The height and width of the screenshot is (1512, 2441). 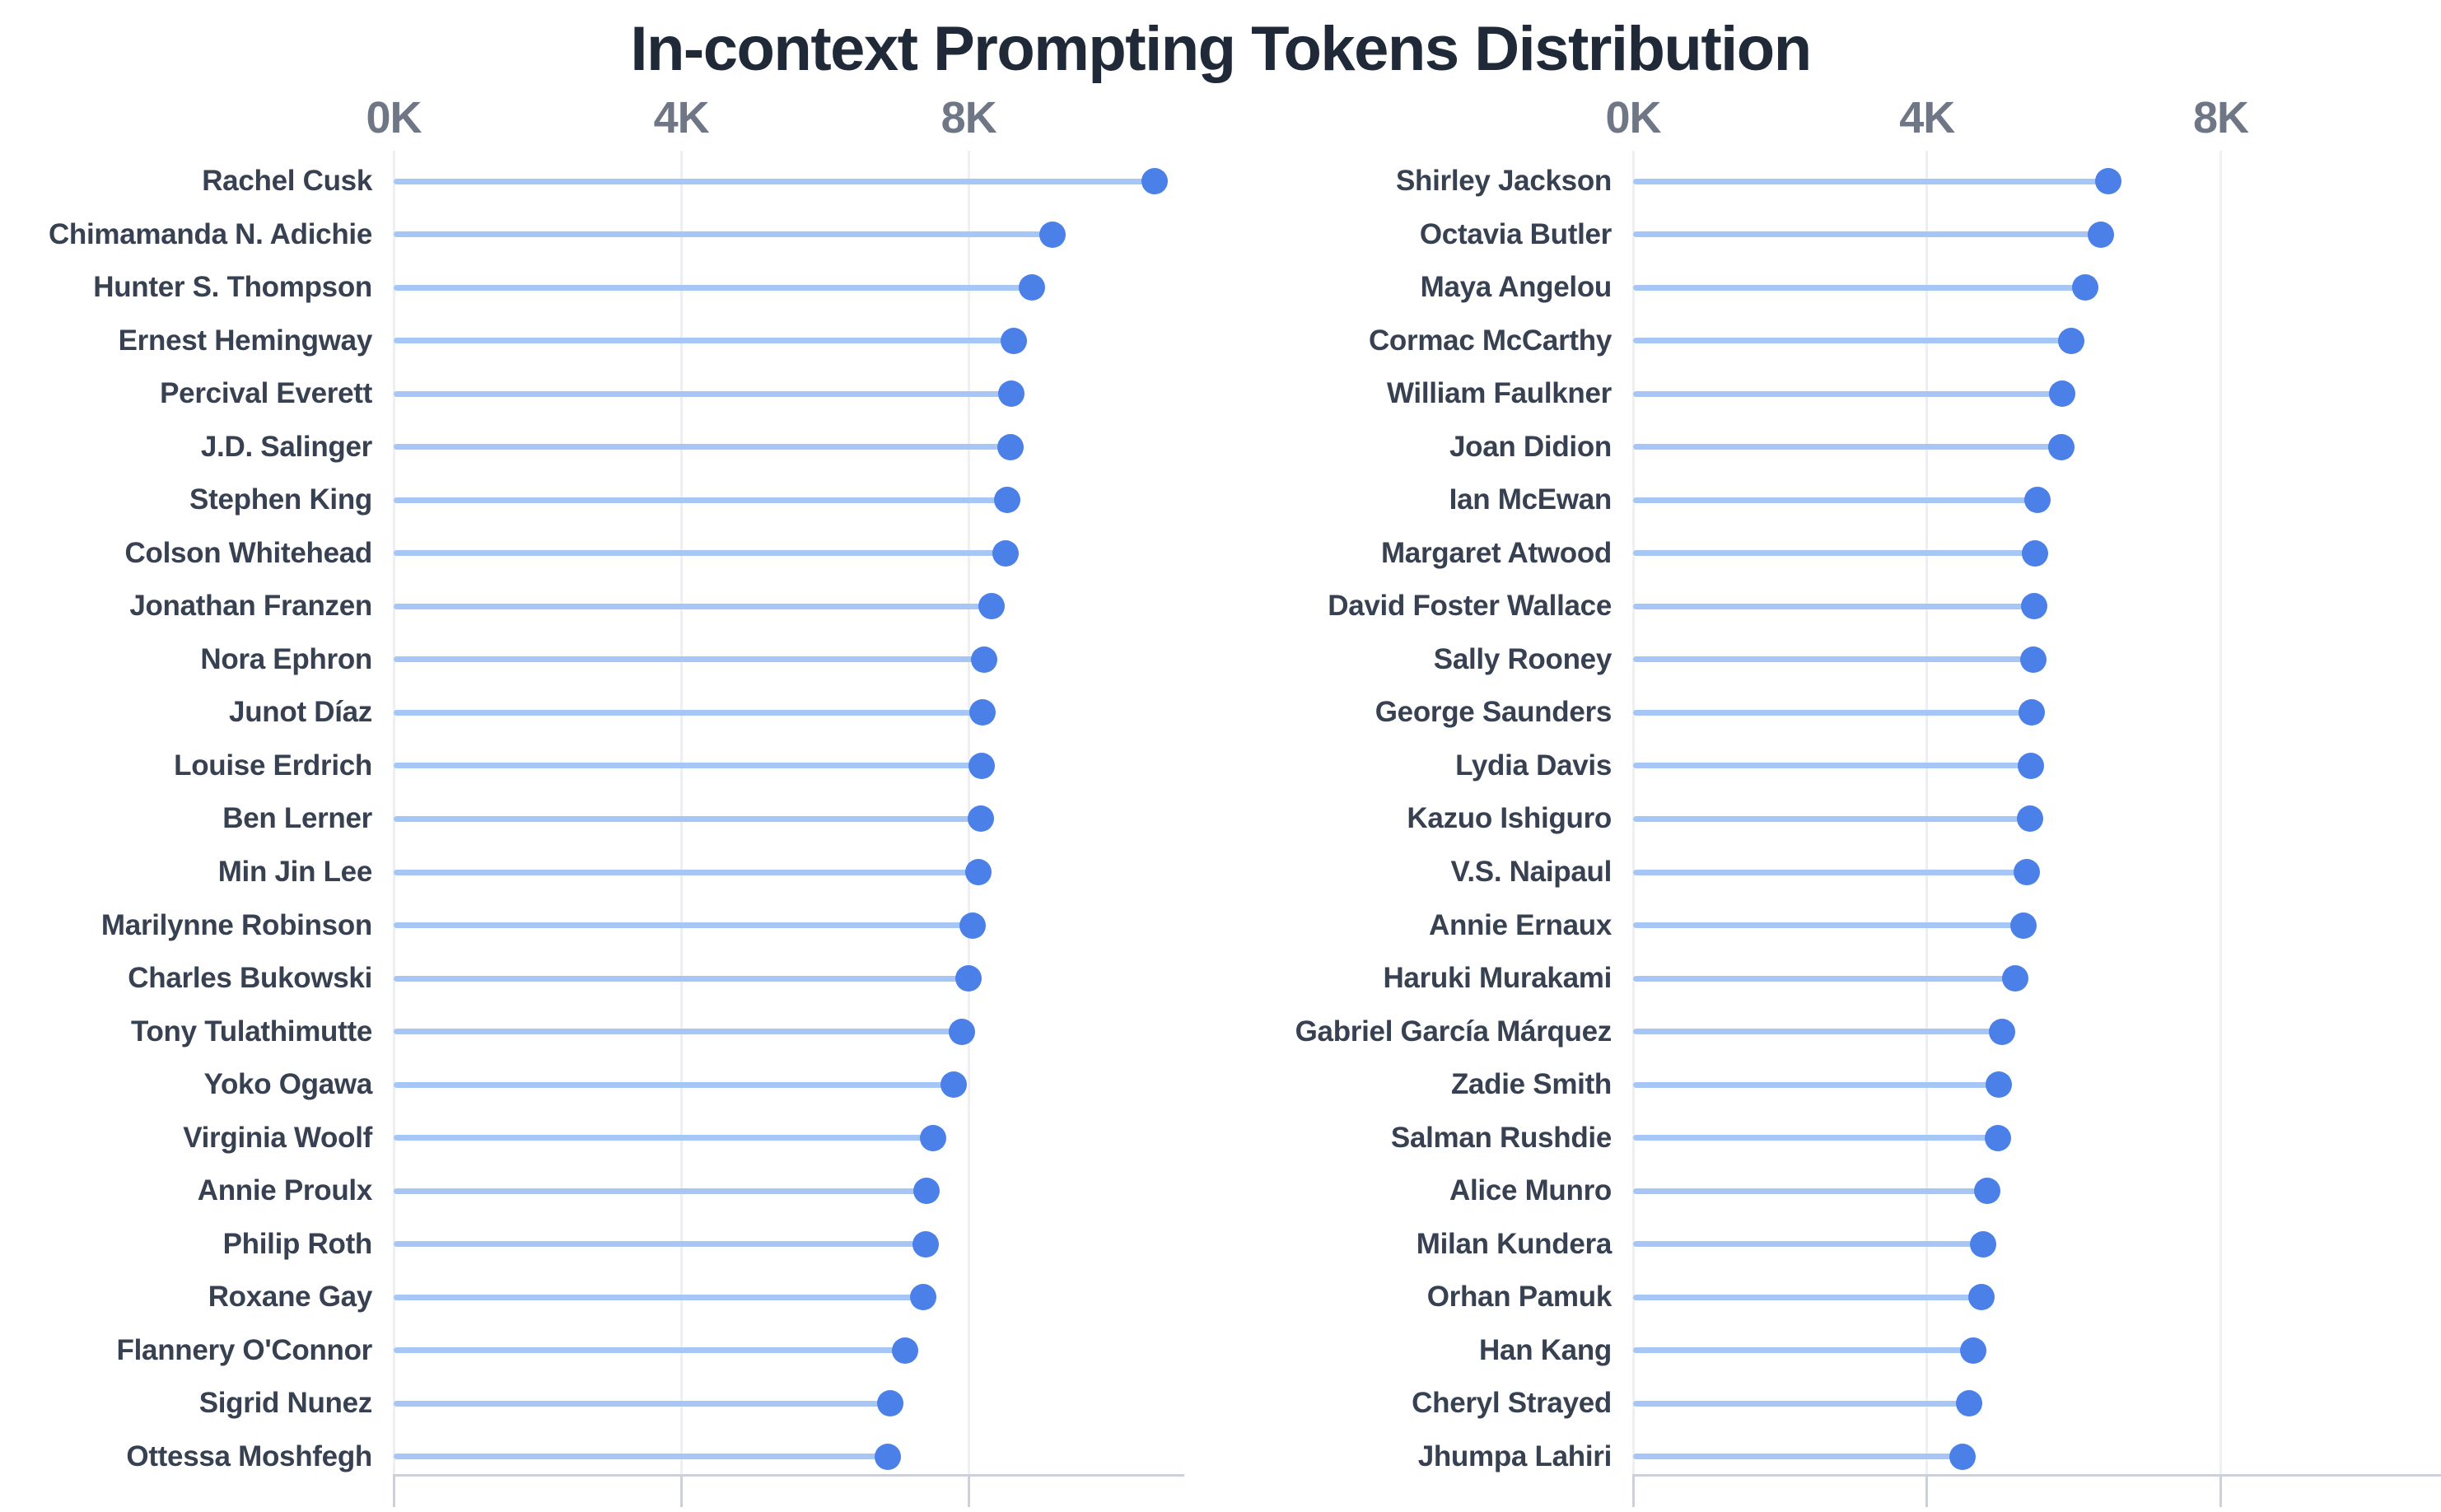 I want to click on x-axis-tick-label: 8K, so click(x=968, y=117).